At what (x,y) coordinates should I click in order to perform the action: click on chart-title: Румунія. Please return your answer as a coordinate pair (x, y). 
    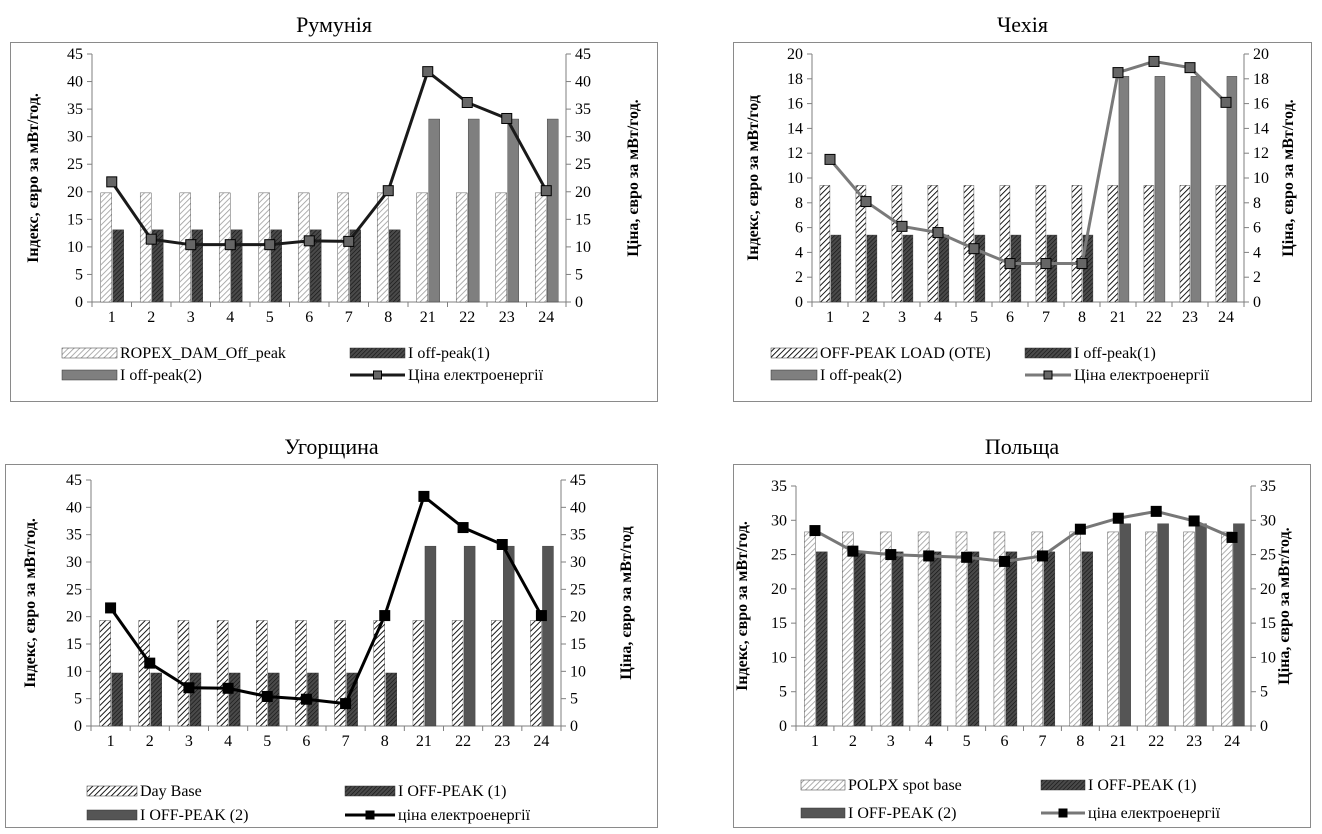
    Looking at the image, I should click on (334, 24).